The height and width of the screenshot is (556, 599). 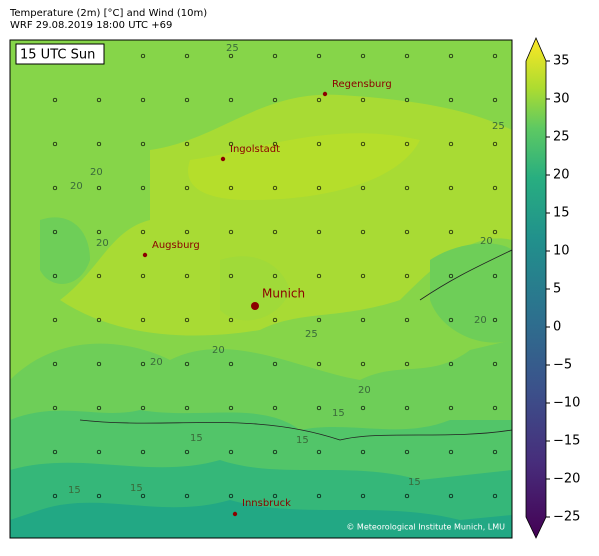 What do you see at coordinates (91, 25) in the screenshot?
I see `subtitle: WRF 29.08.2019 18:00 UTC +69` at bounding box center [91, 25].